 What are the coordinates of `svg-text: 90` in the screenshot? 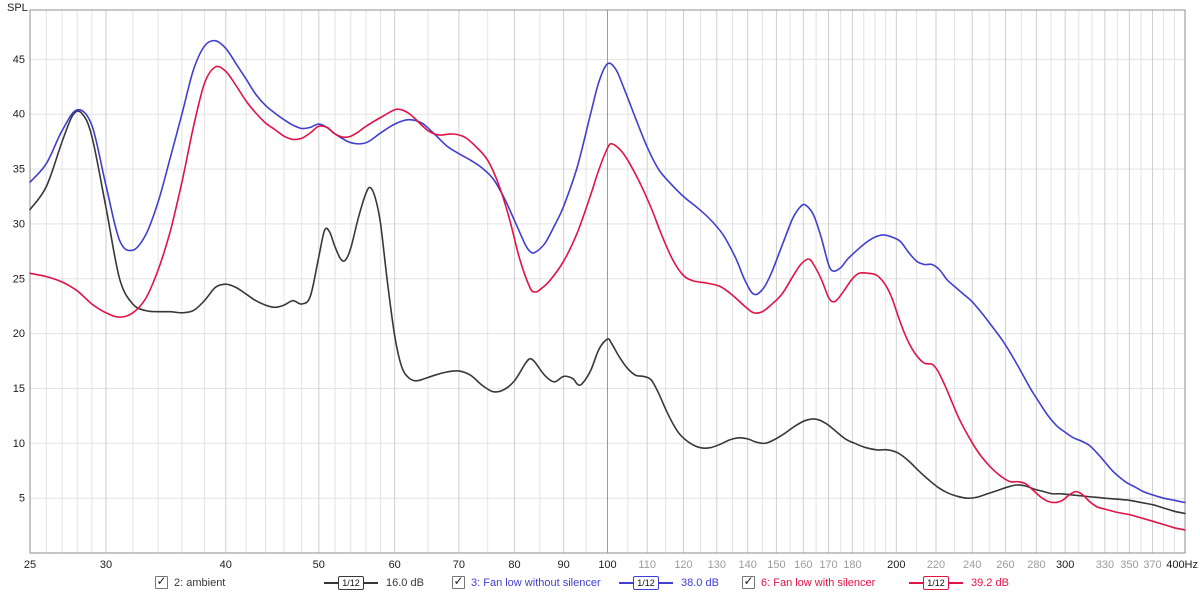 It's located at (563, 565).